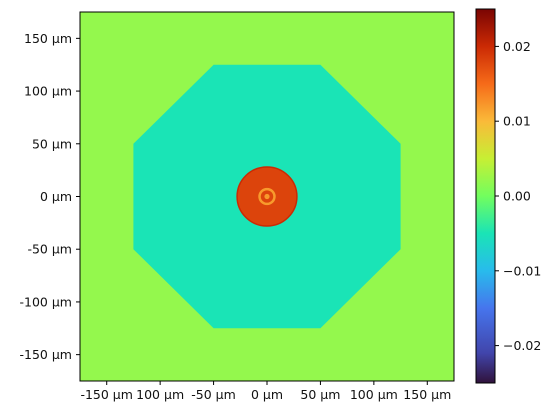  Describe the element at coordinates (52, 143) in the screenshot. I see `y-tick-label: 50 µm` at that location.